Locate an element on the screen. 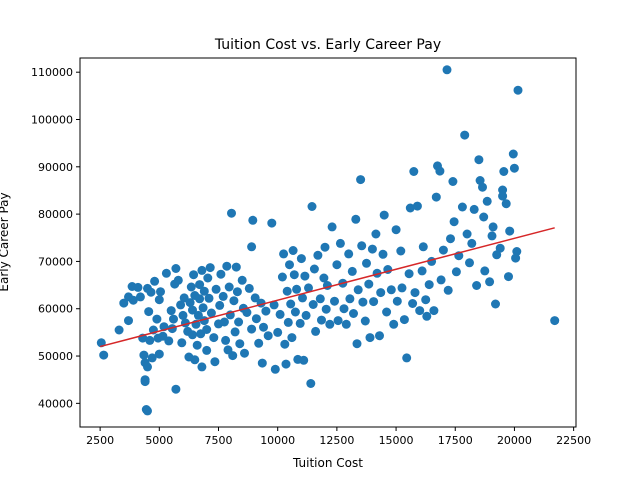 This screenshot has width=640, height=480. x-tick-label: 10000 is located at coordinates (277, 440).